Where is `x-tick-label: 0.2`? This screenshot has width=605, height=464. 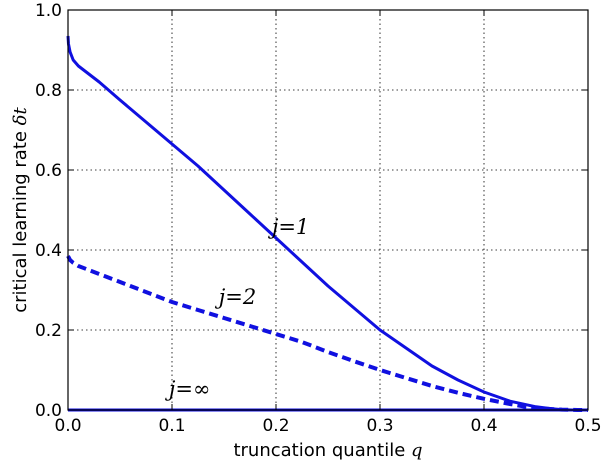
x-tick-label: 0.2 is located at coordinates (275, 426).